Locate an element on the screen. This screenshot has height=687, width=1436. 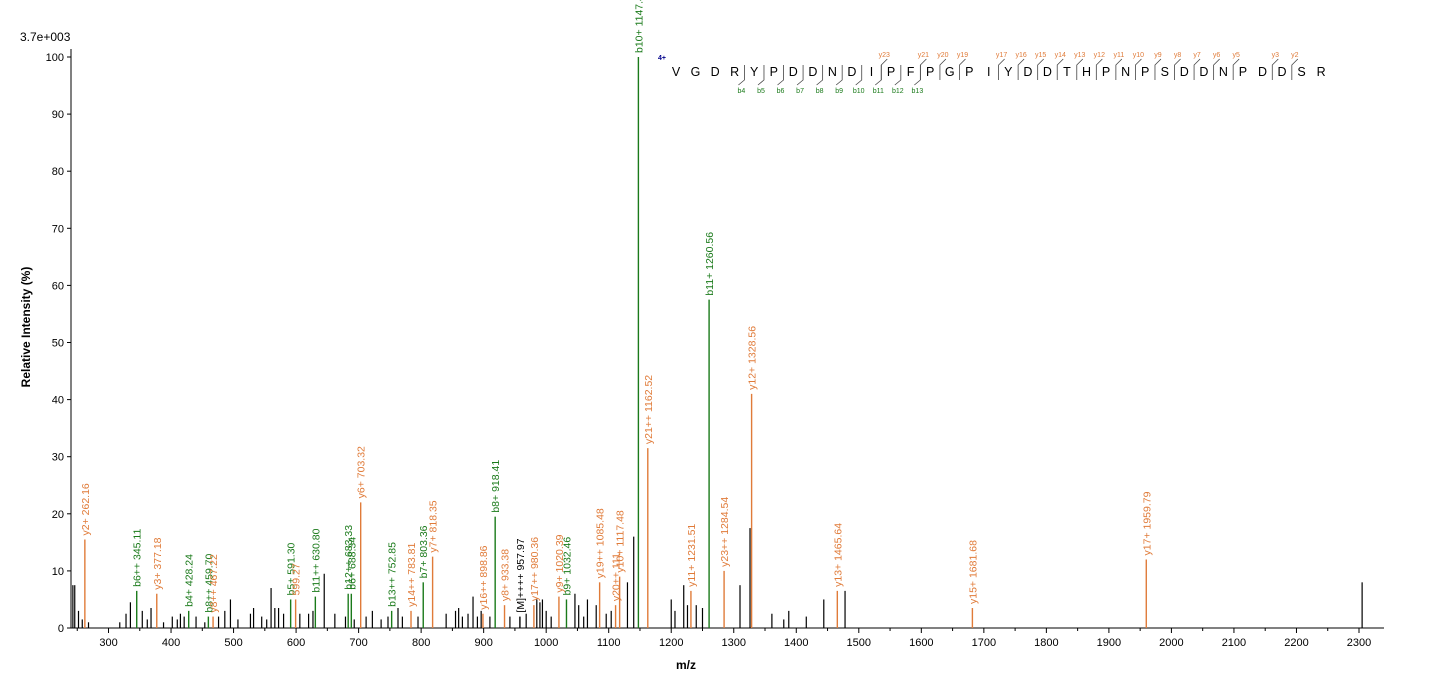
y-tick-label: 60 is located at coordinates (58, 286).